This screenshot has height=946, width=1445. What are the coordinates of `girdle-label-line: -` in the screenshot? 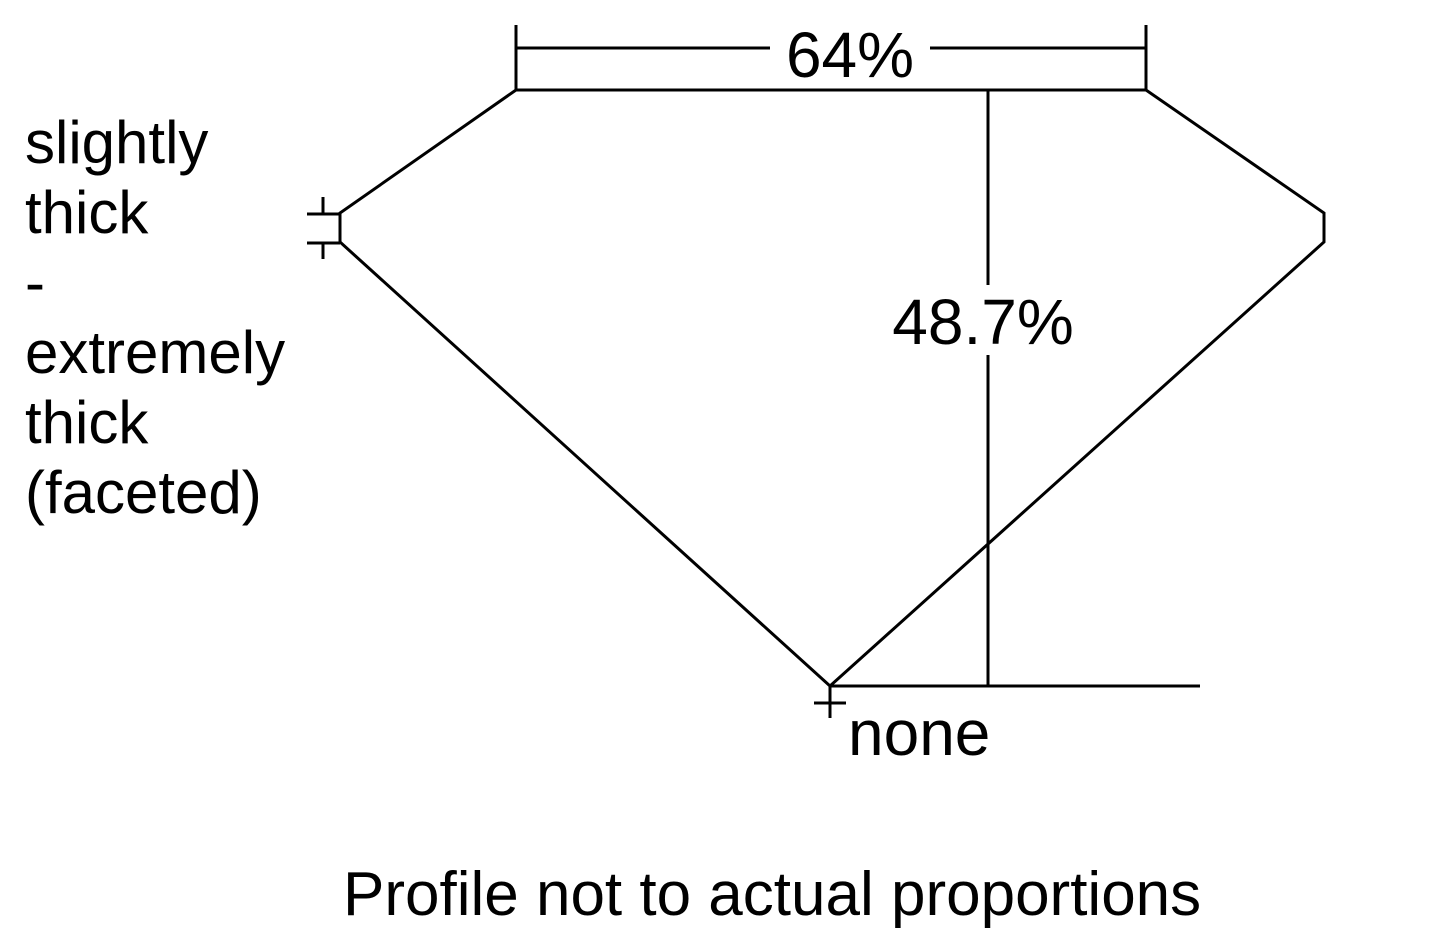 It's located at (35, 282).